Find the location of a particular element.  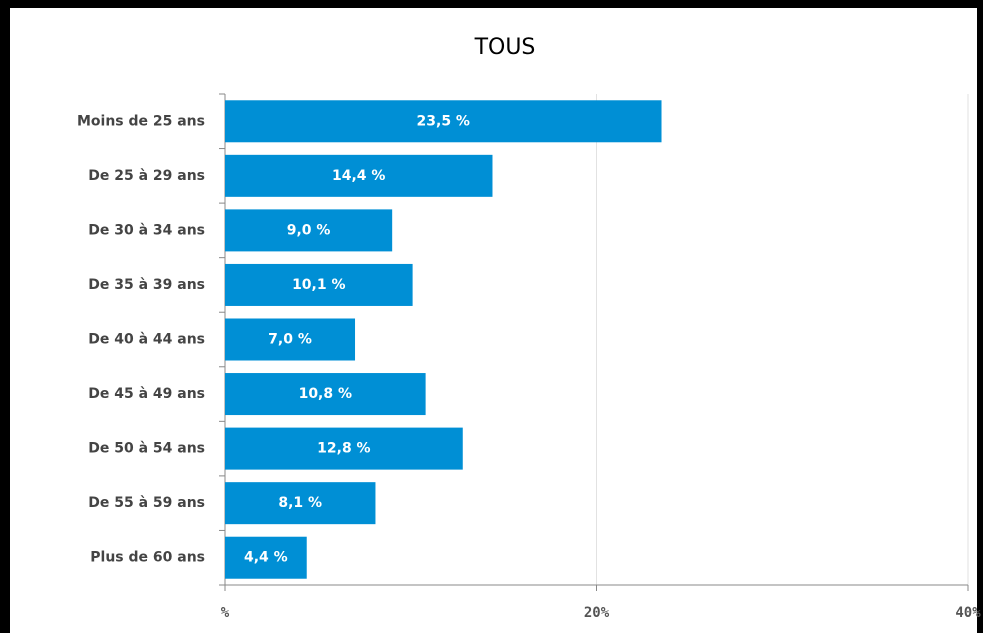

value-label: 23,5 % is located at coordinates (443, 121).